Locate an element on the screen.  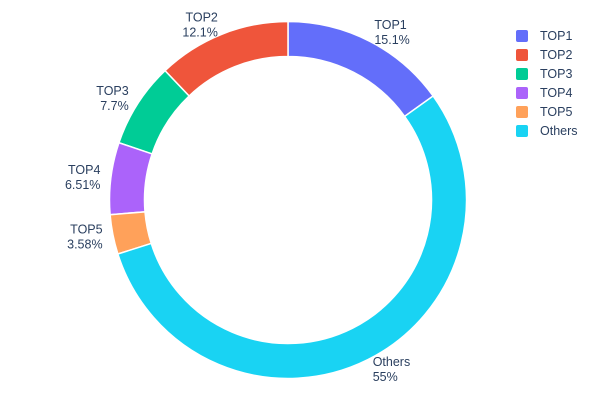
legend-item-top1: TOP1 is located at coordinates (547, 36).